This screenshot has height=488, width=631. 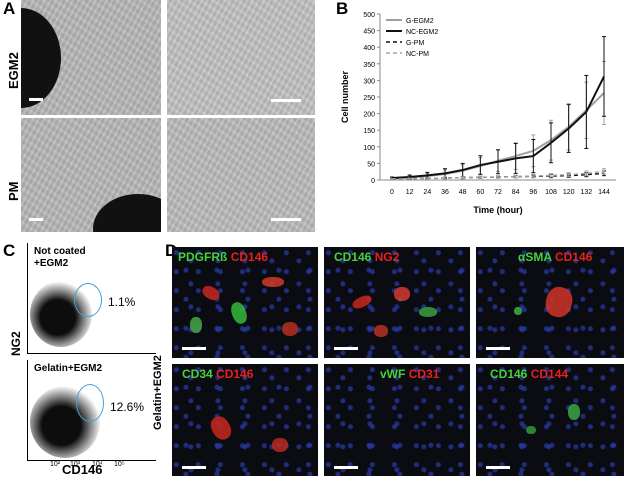 I want to click on tick-label: 10⁴, so click(x=97, y=464).